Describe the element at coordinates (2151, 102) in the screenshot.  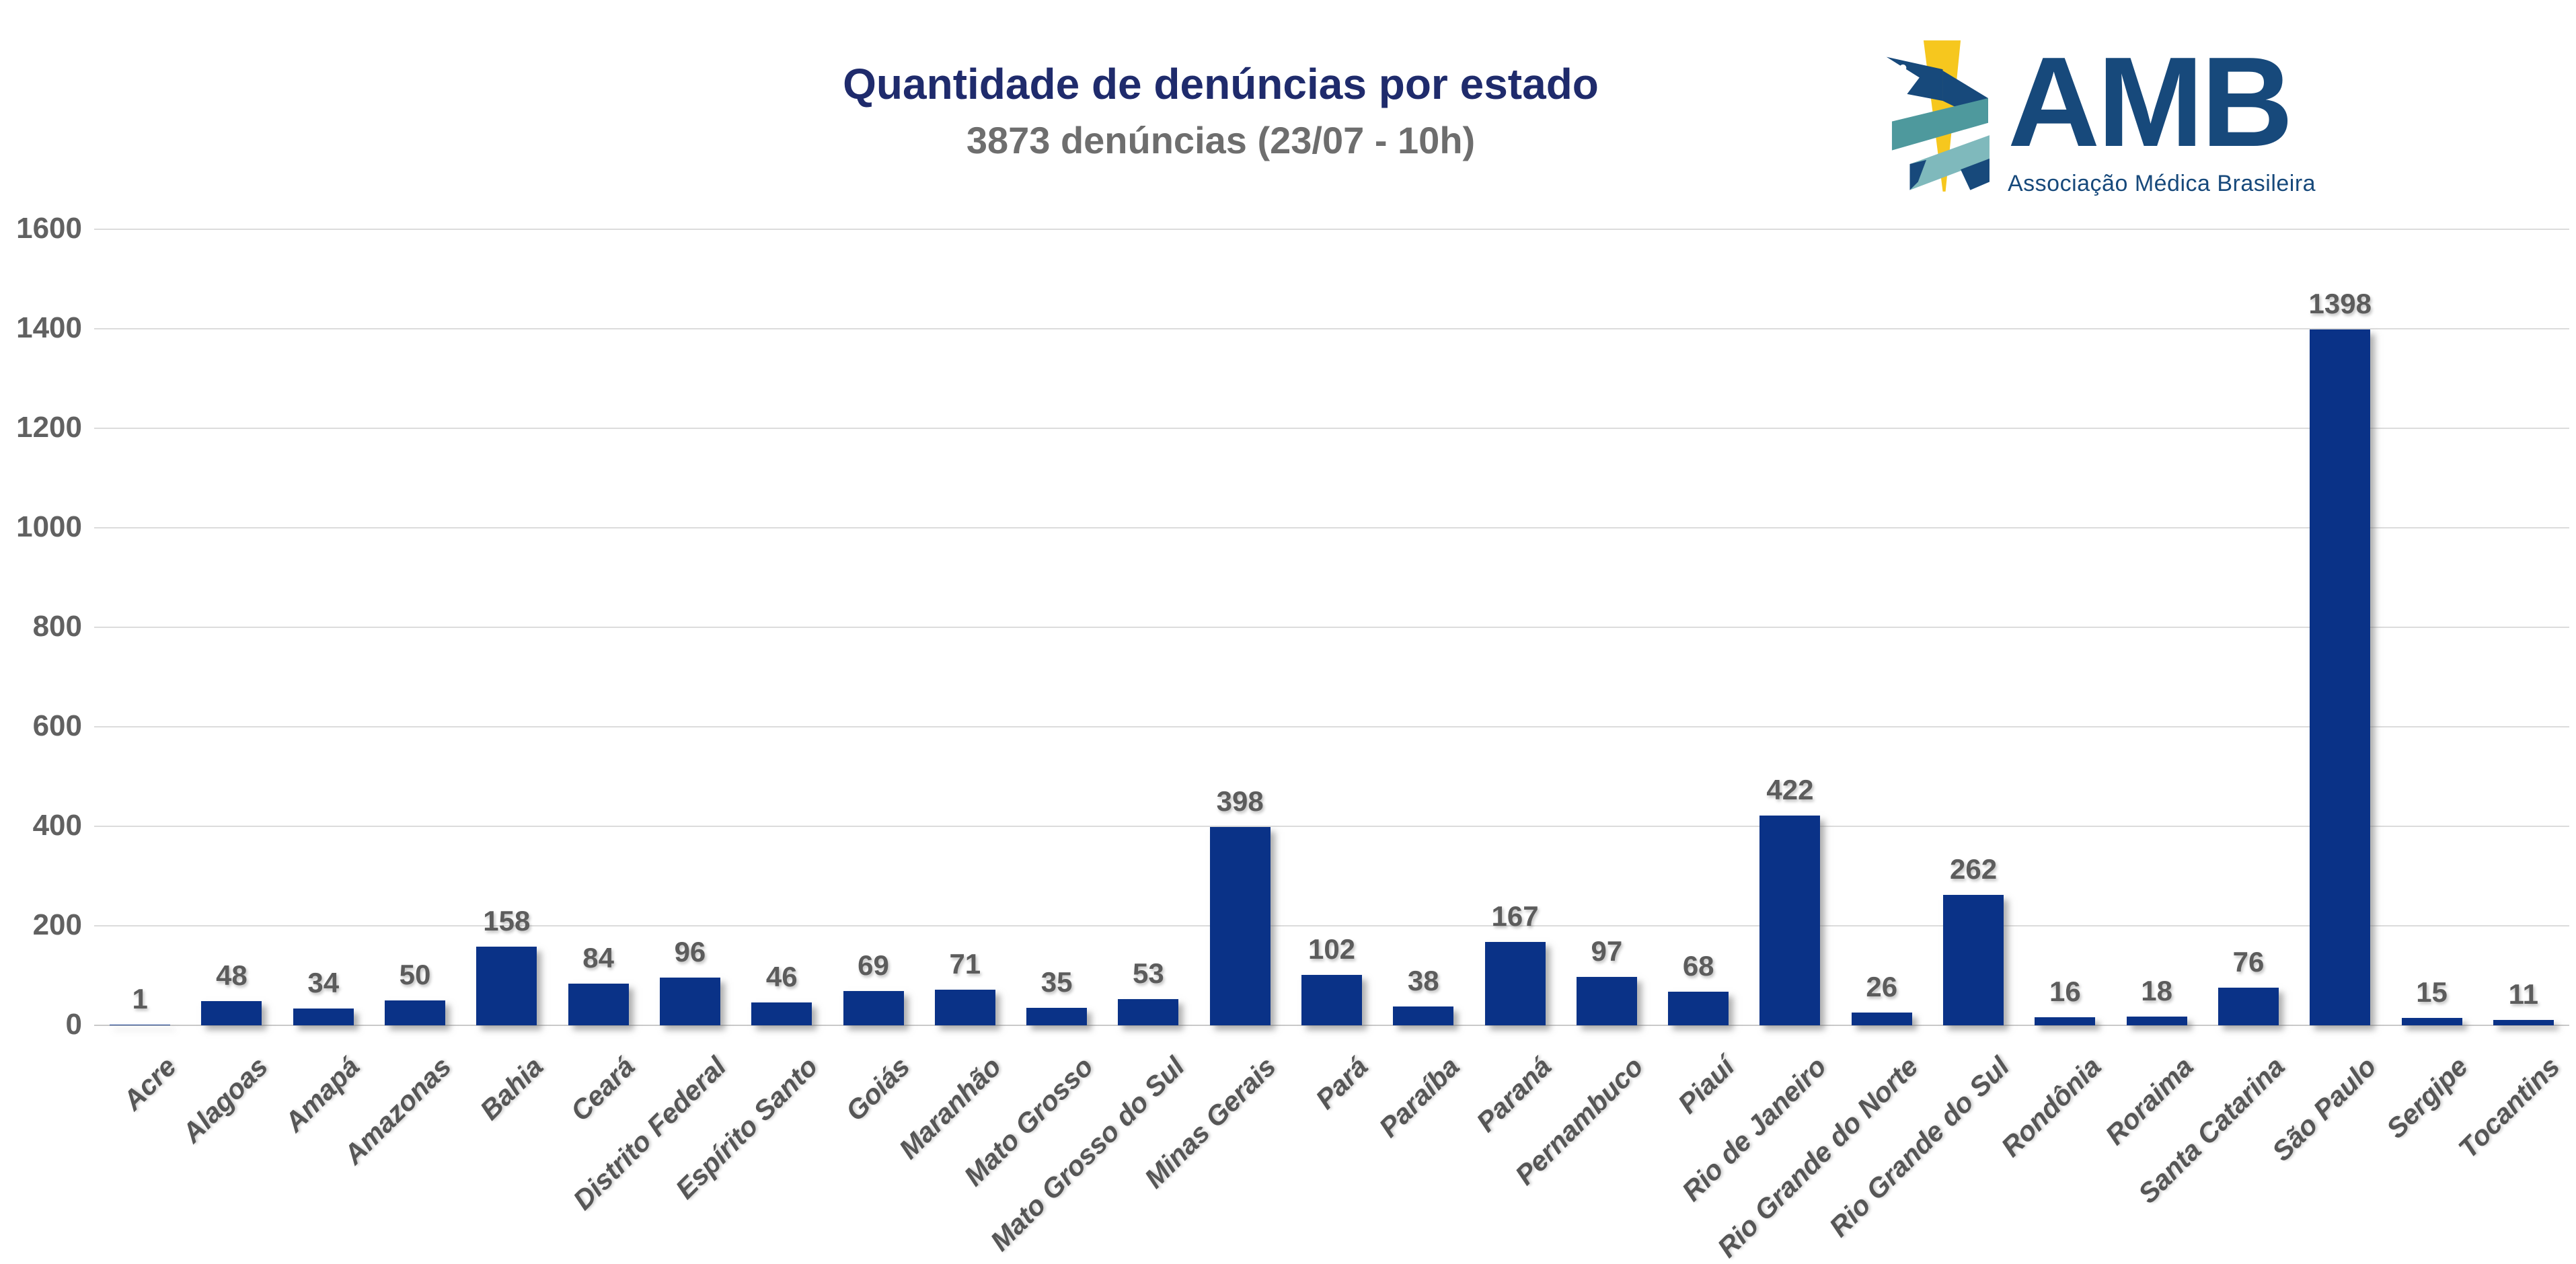
I see `amb-logo-text: AMB` at that location.